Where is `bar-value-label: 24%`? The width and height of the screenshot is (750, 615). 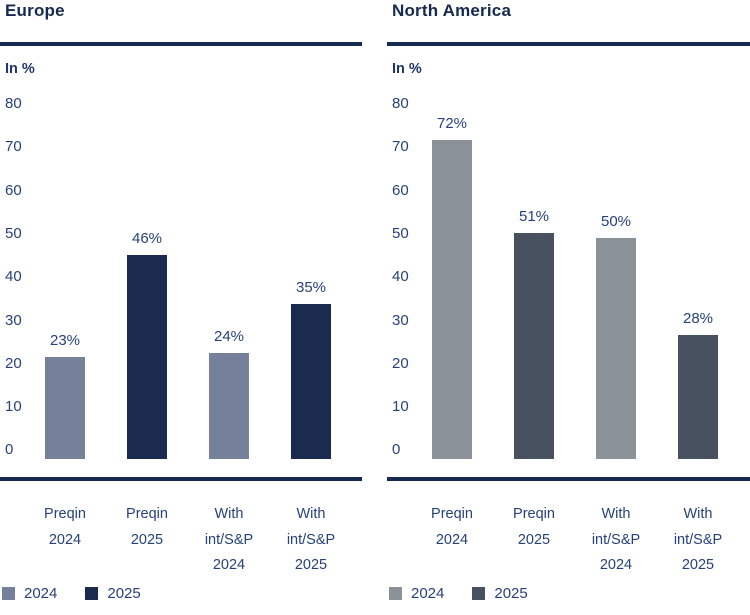
bar-value-label: 24% is located at coordinates (229, 336).